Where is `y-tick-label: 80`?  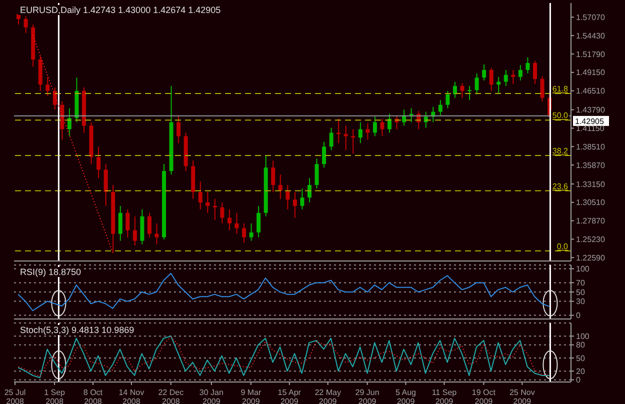 y-tick-label: 80 is located at coordinates (581, 345).